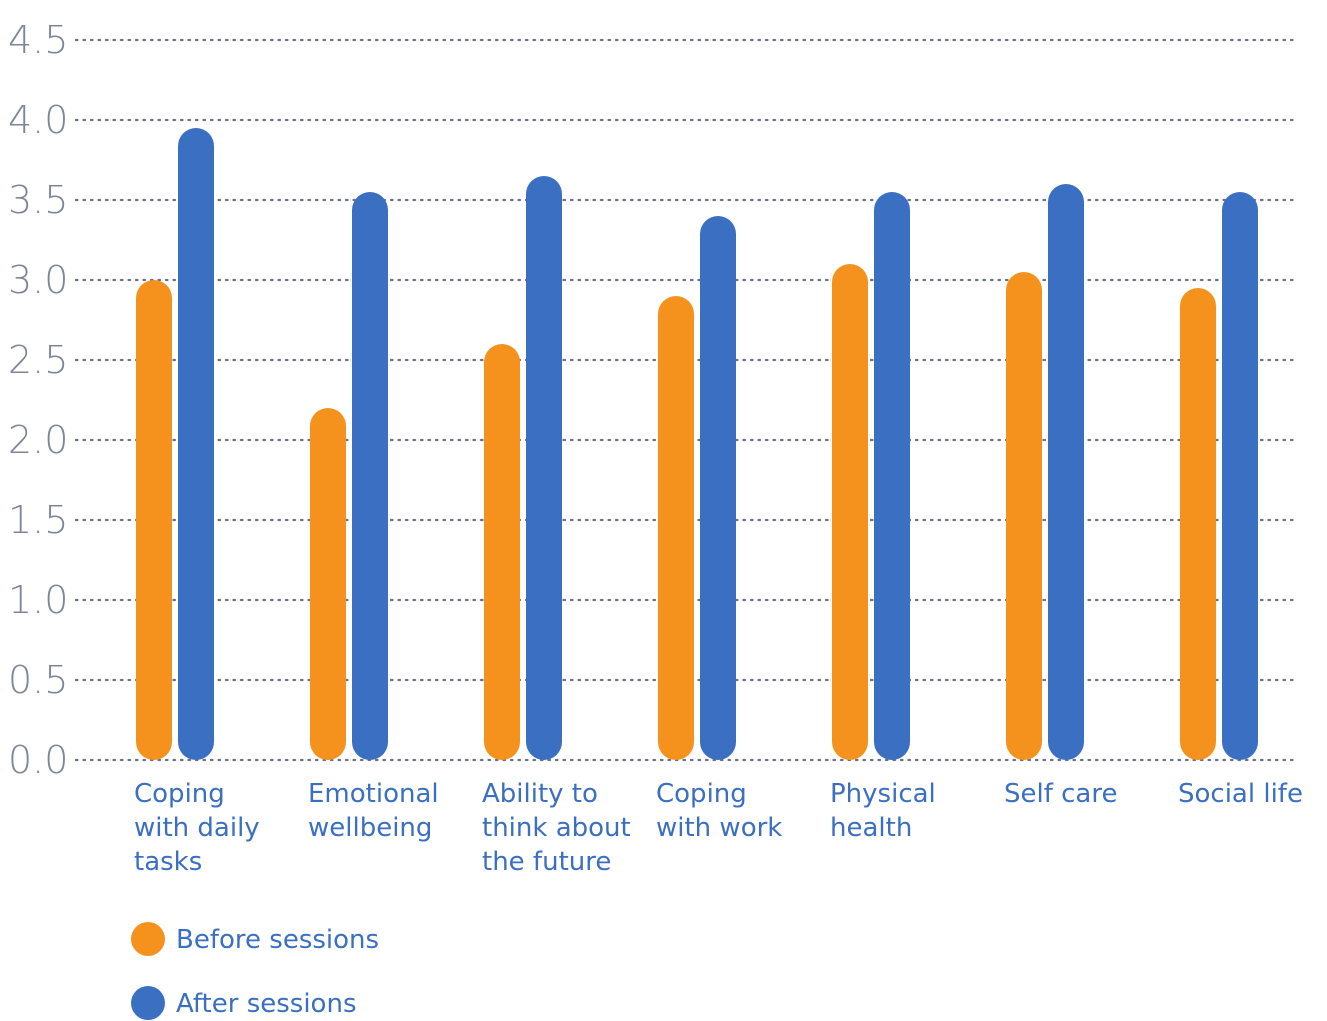 This screenshot has width=1327, height=1021. I want to click on x-category-label: Emotional wellbeing, so click(373, 811).